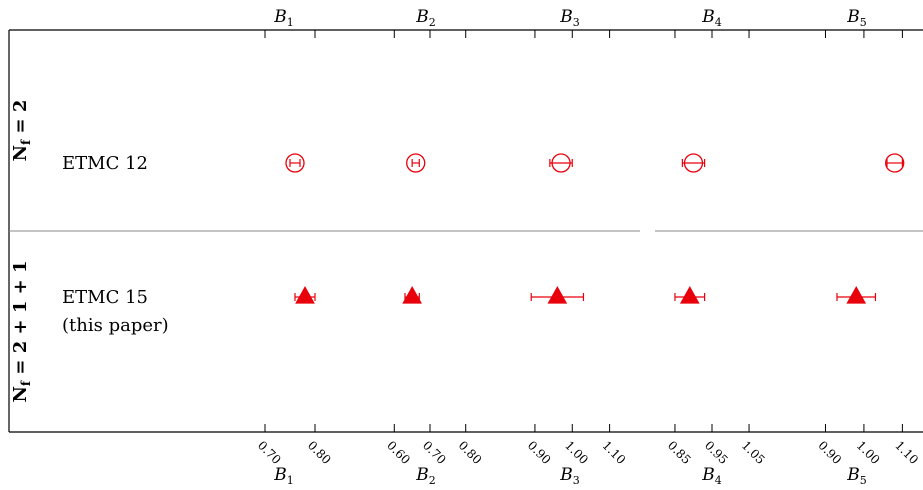 This screenshot has width=923, height=490. I want to click on panel-label-bottom-b3: B3, so click(569, 476).